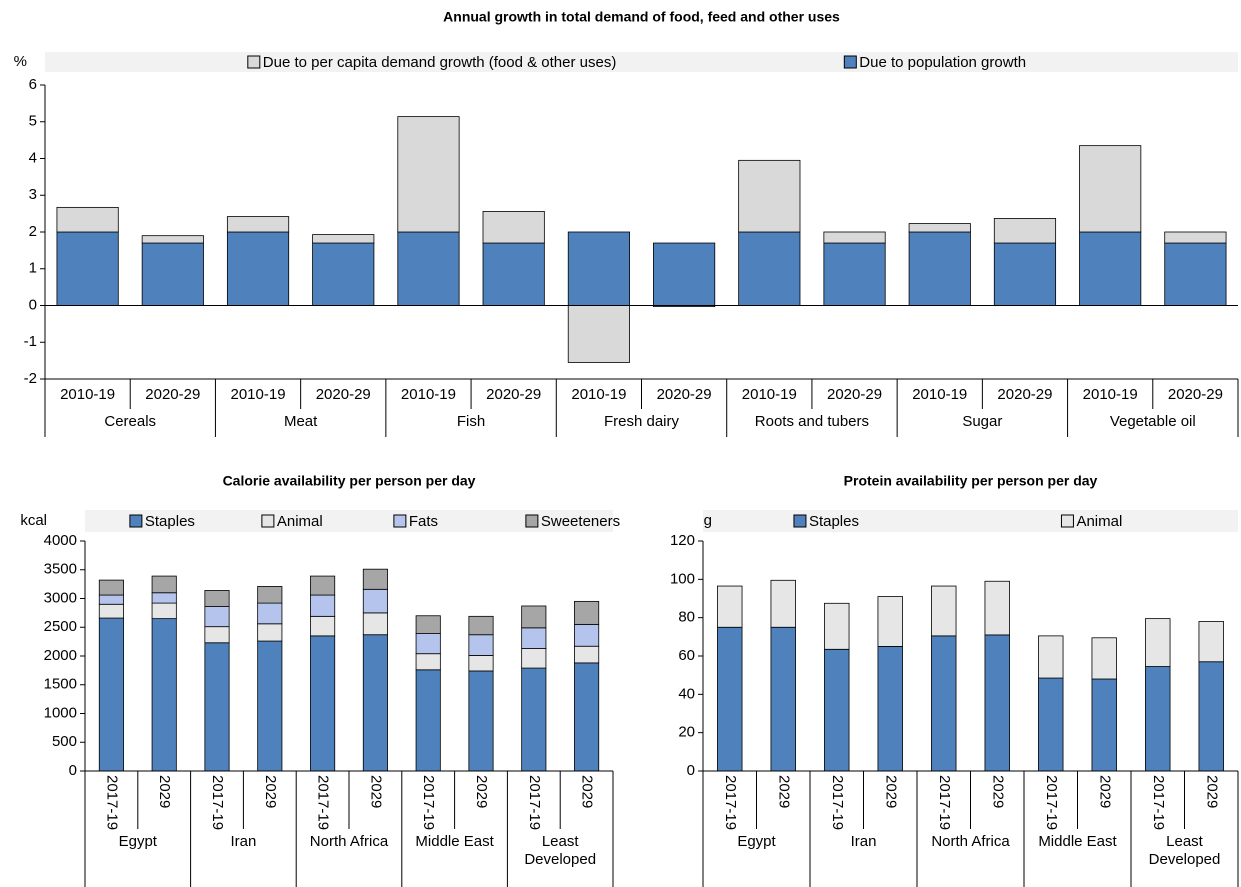  Describe the element at coordinates (60, 569) in the screenshot. I see `y-tick-label: 3500` at that location.